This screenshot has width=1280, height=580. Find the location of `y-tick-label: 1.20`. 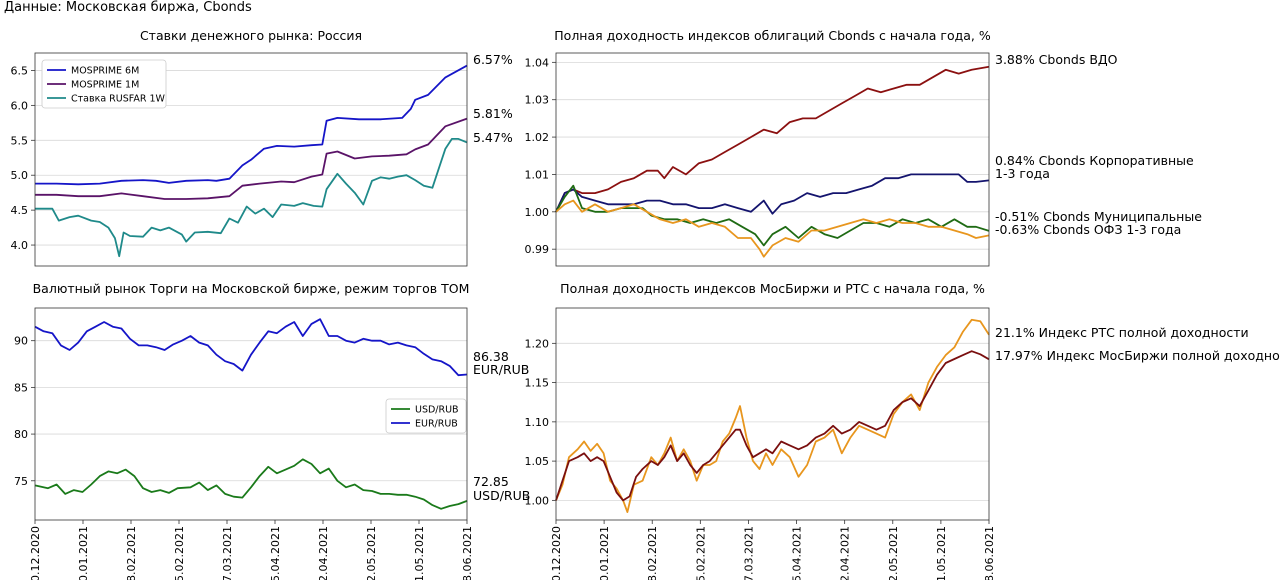

y-tick-label: 1.20 is located at coordinates (537, 343).